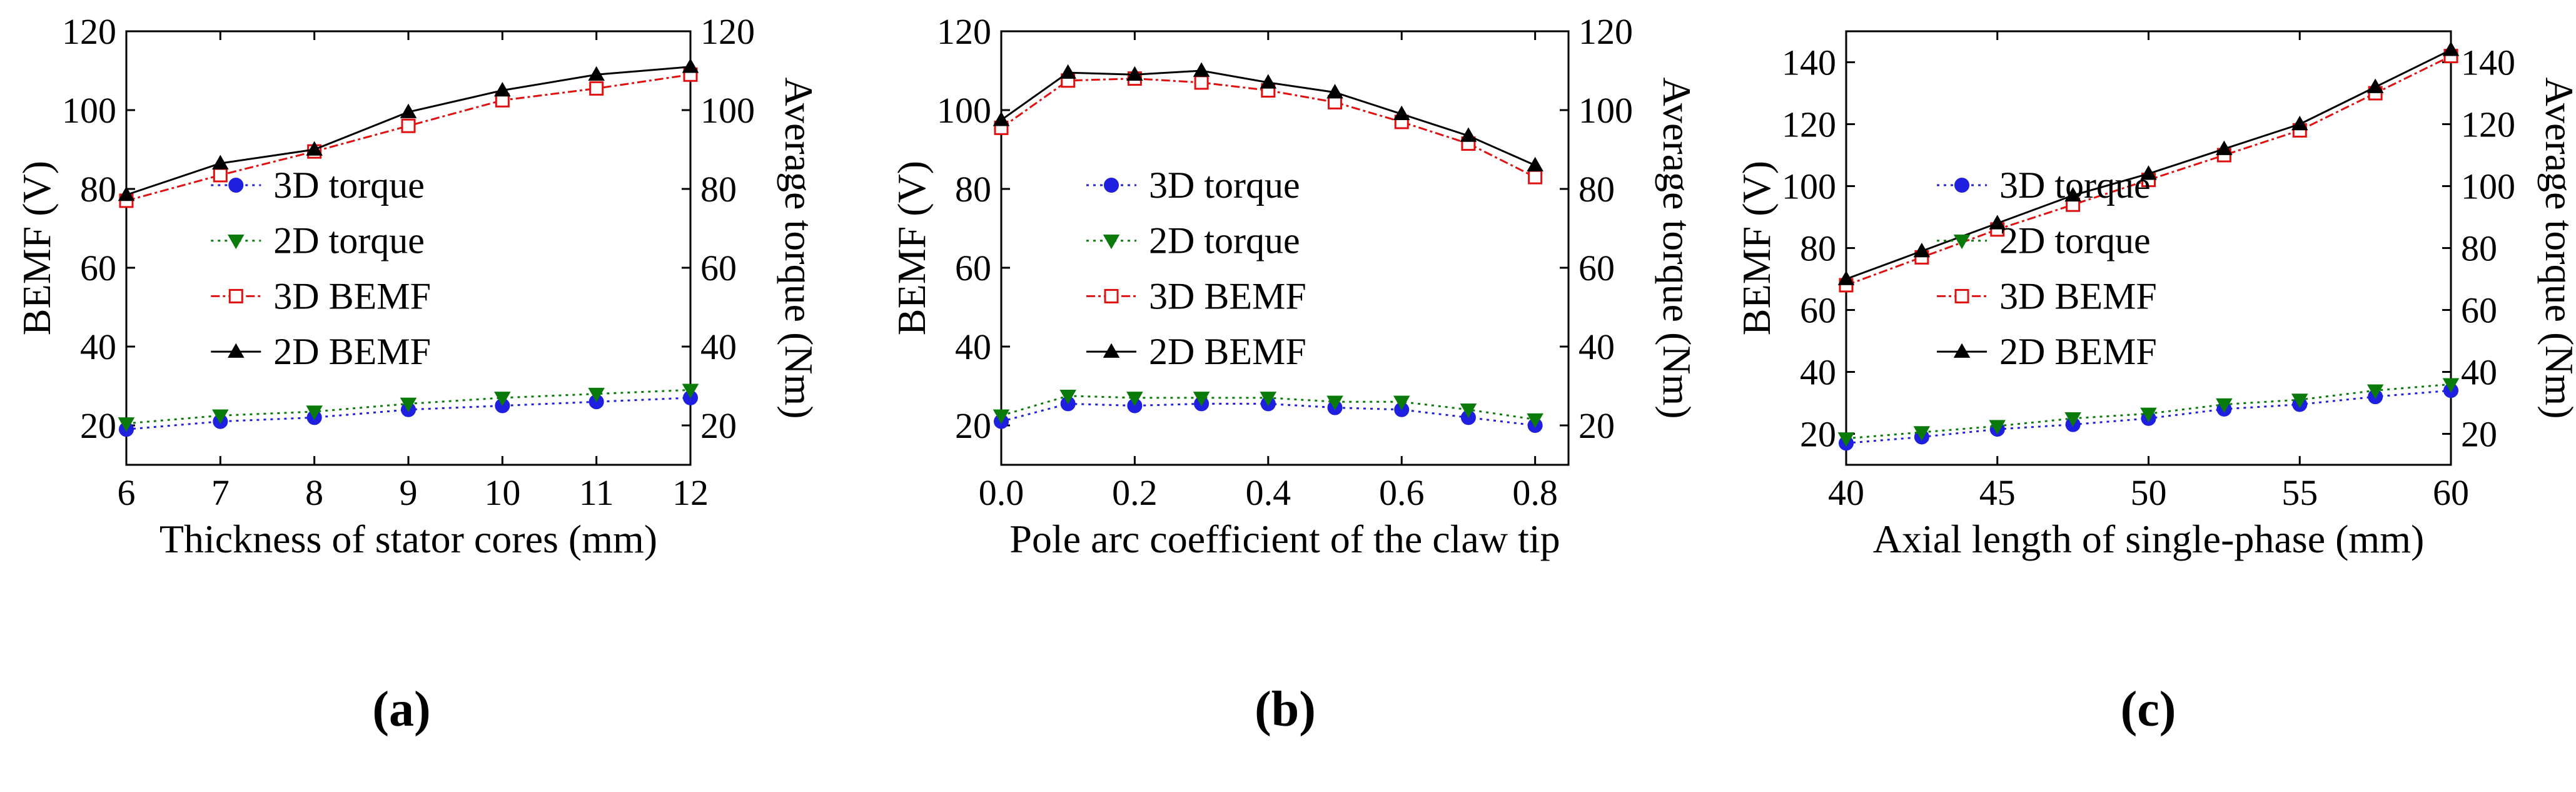  I want to click on x-tick-label: 6, so click(127, 492).